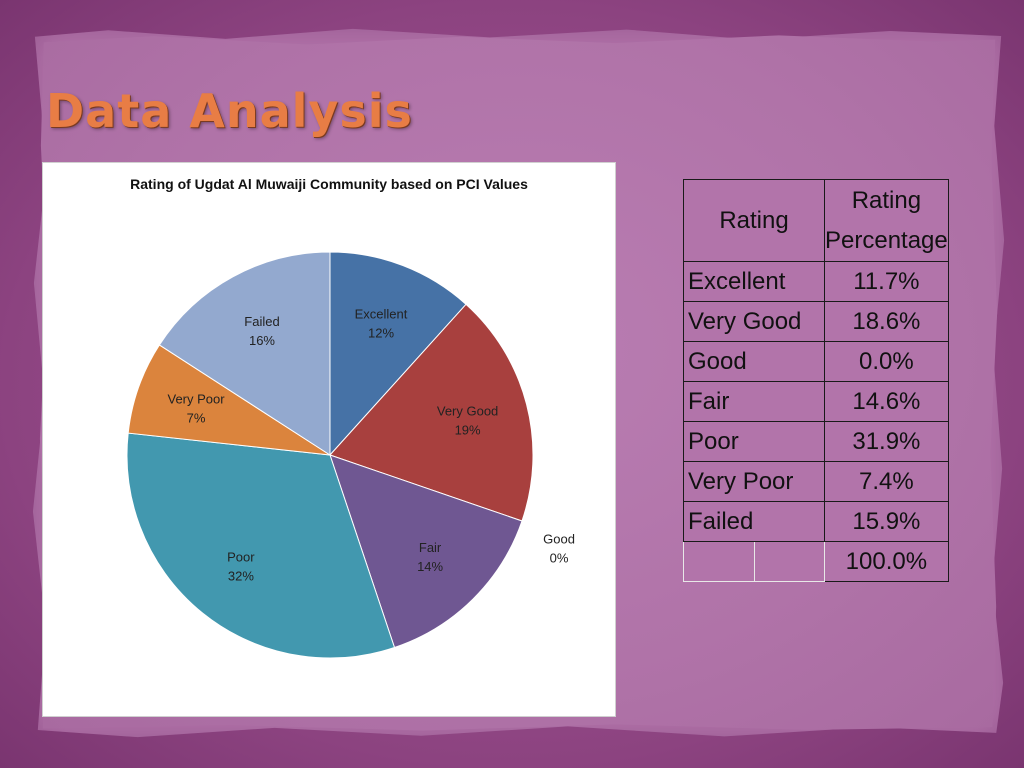 This screenshot has width=1024, height=768. I want to click on table-header-row: Rating Rating Percentage, so click(816, 220).